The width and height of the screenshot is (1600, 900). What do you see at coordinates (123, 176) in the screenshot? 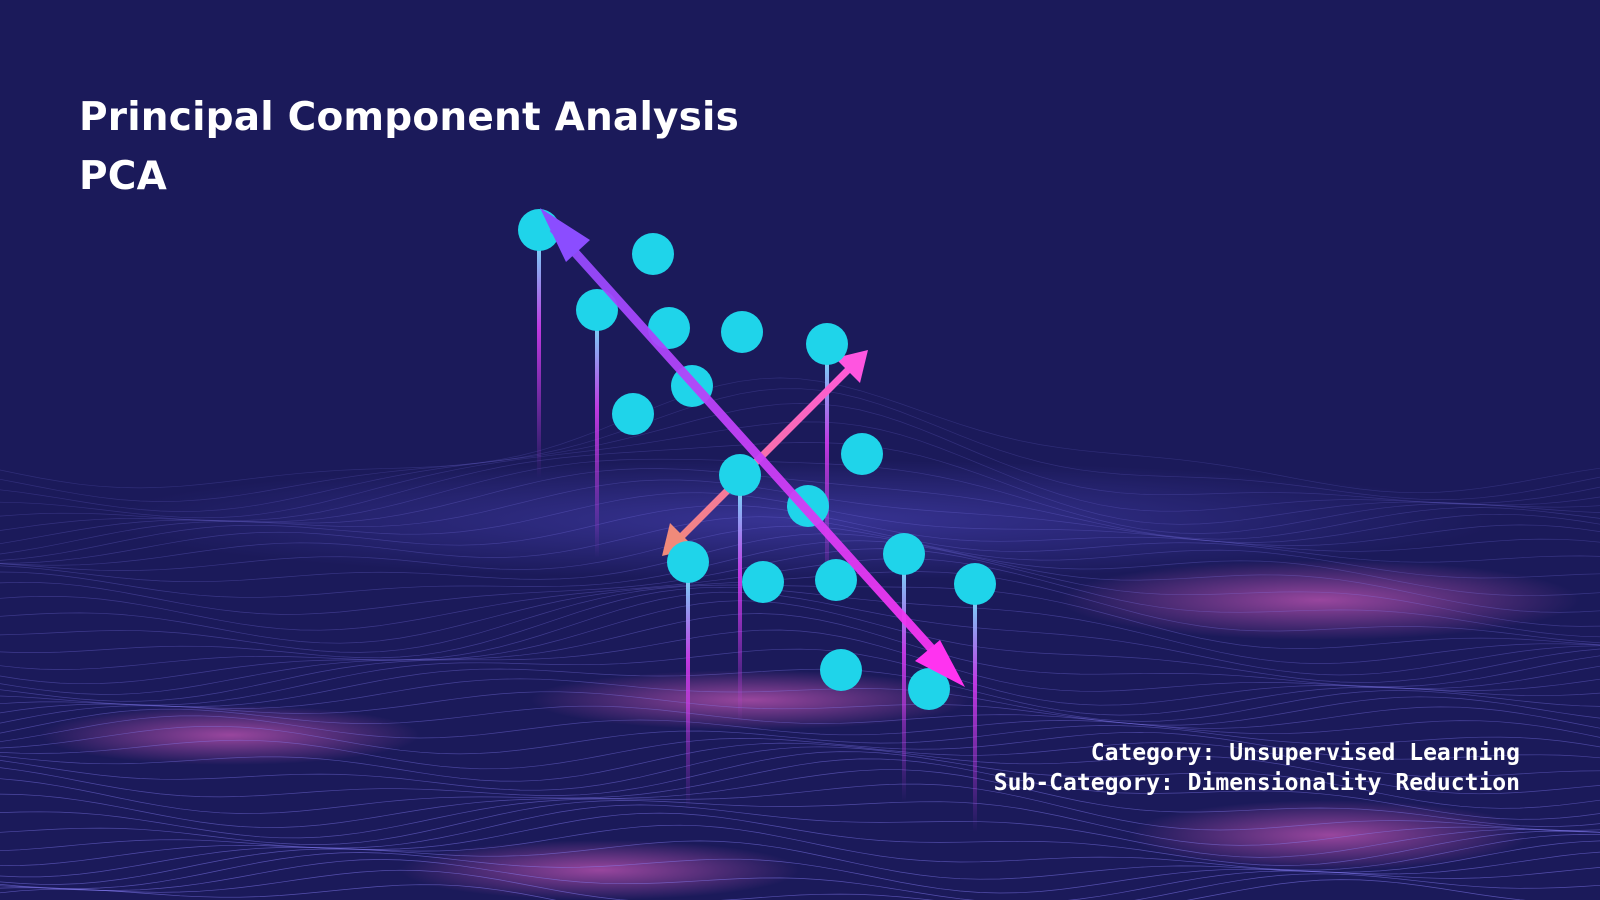
I see `title-line-acronym: PCA` at bounding box center [123, 176].